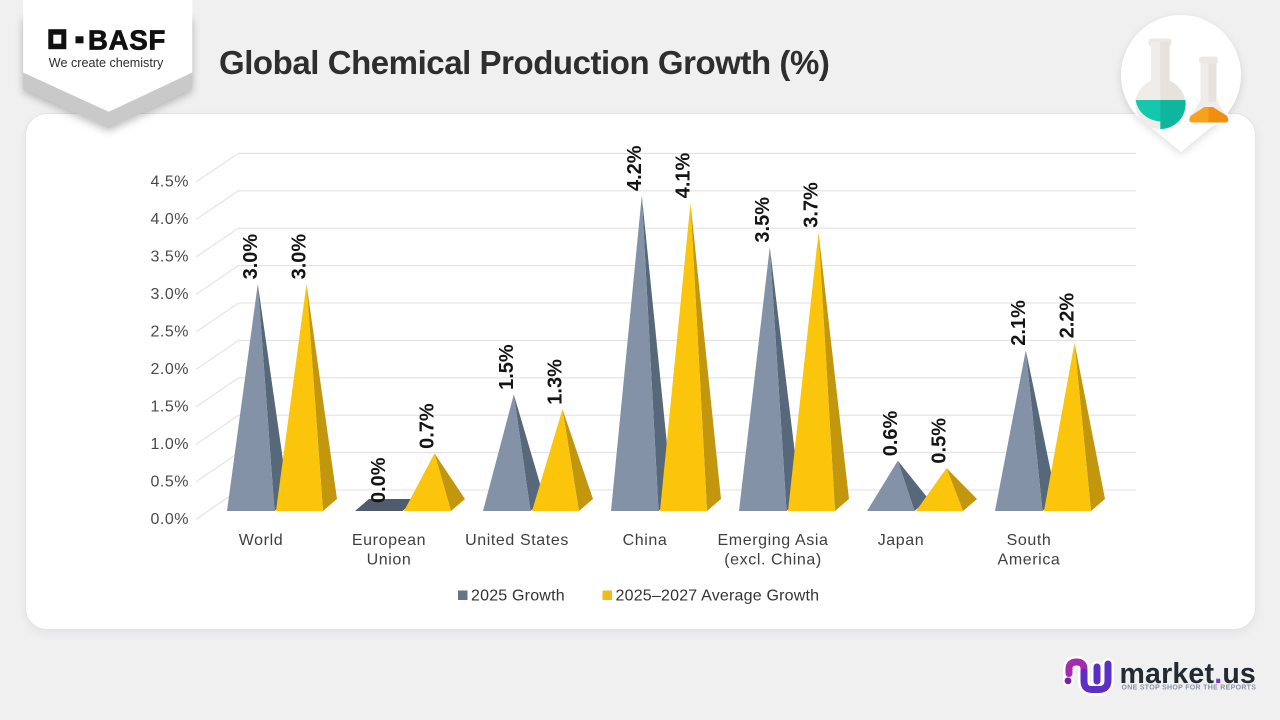  What do you see at coordinates (170, 219) in the screenshot?
I see `svg-text: 4.0%` at bounding box center [170, 219].